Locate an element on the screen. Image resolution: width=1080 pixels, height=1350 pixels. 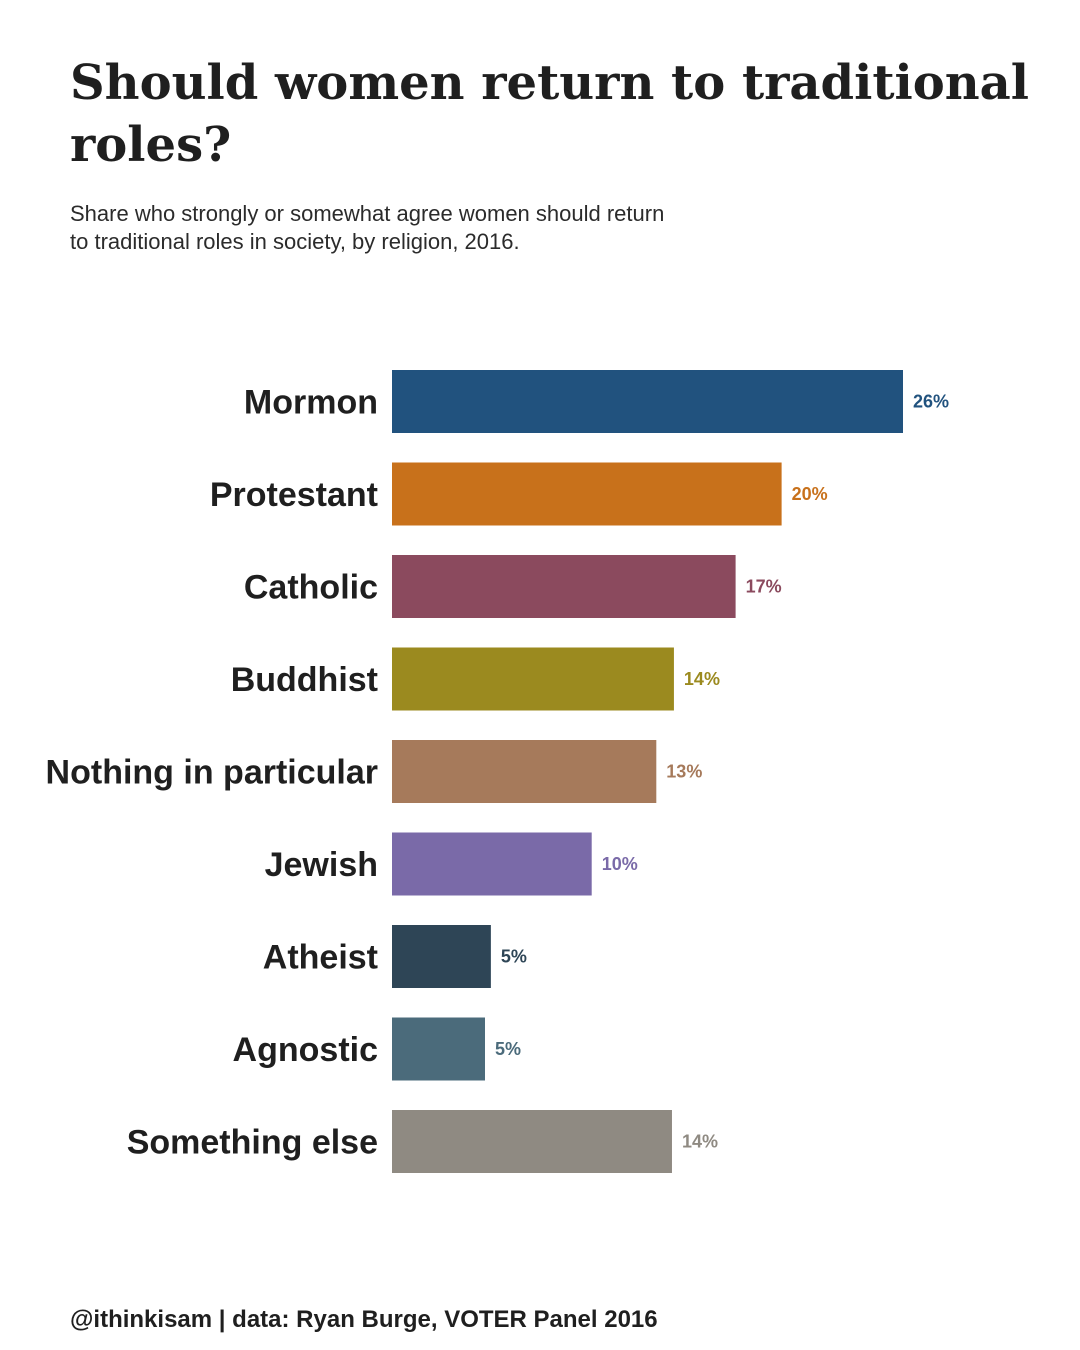
value-label-mormon: 26% is located at coordinates (931, 402).